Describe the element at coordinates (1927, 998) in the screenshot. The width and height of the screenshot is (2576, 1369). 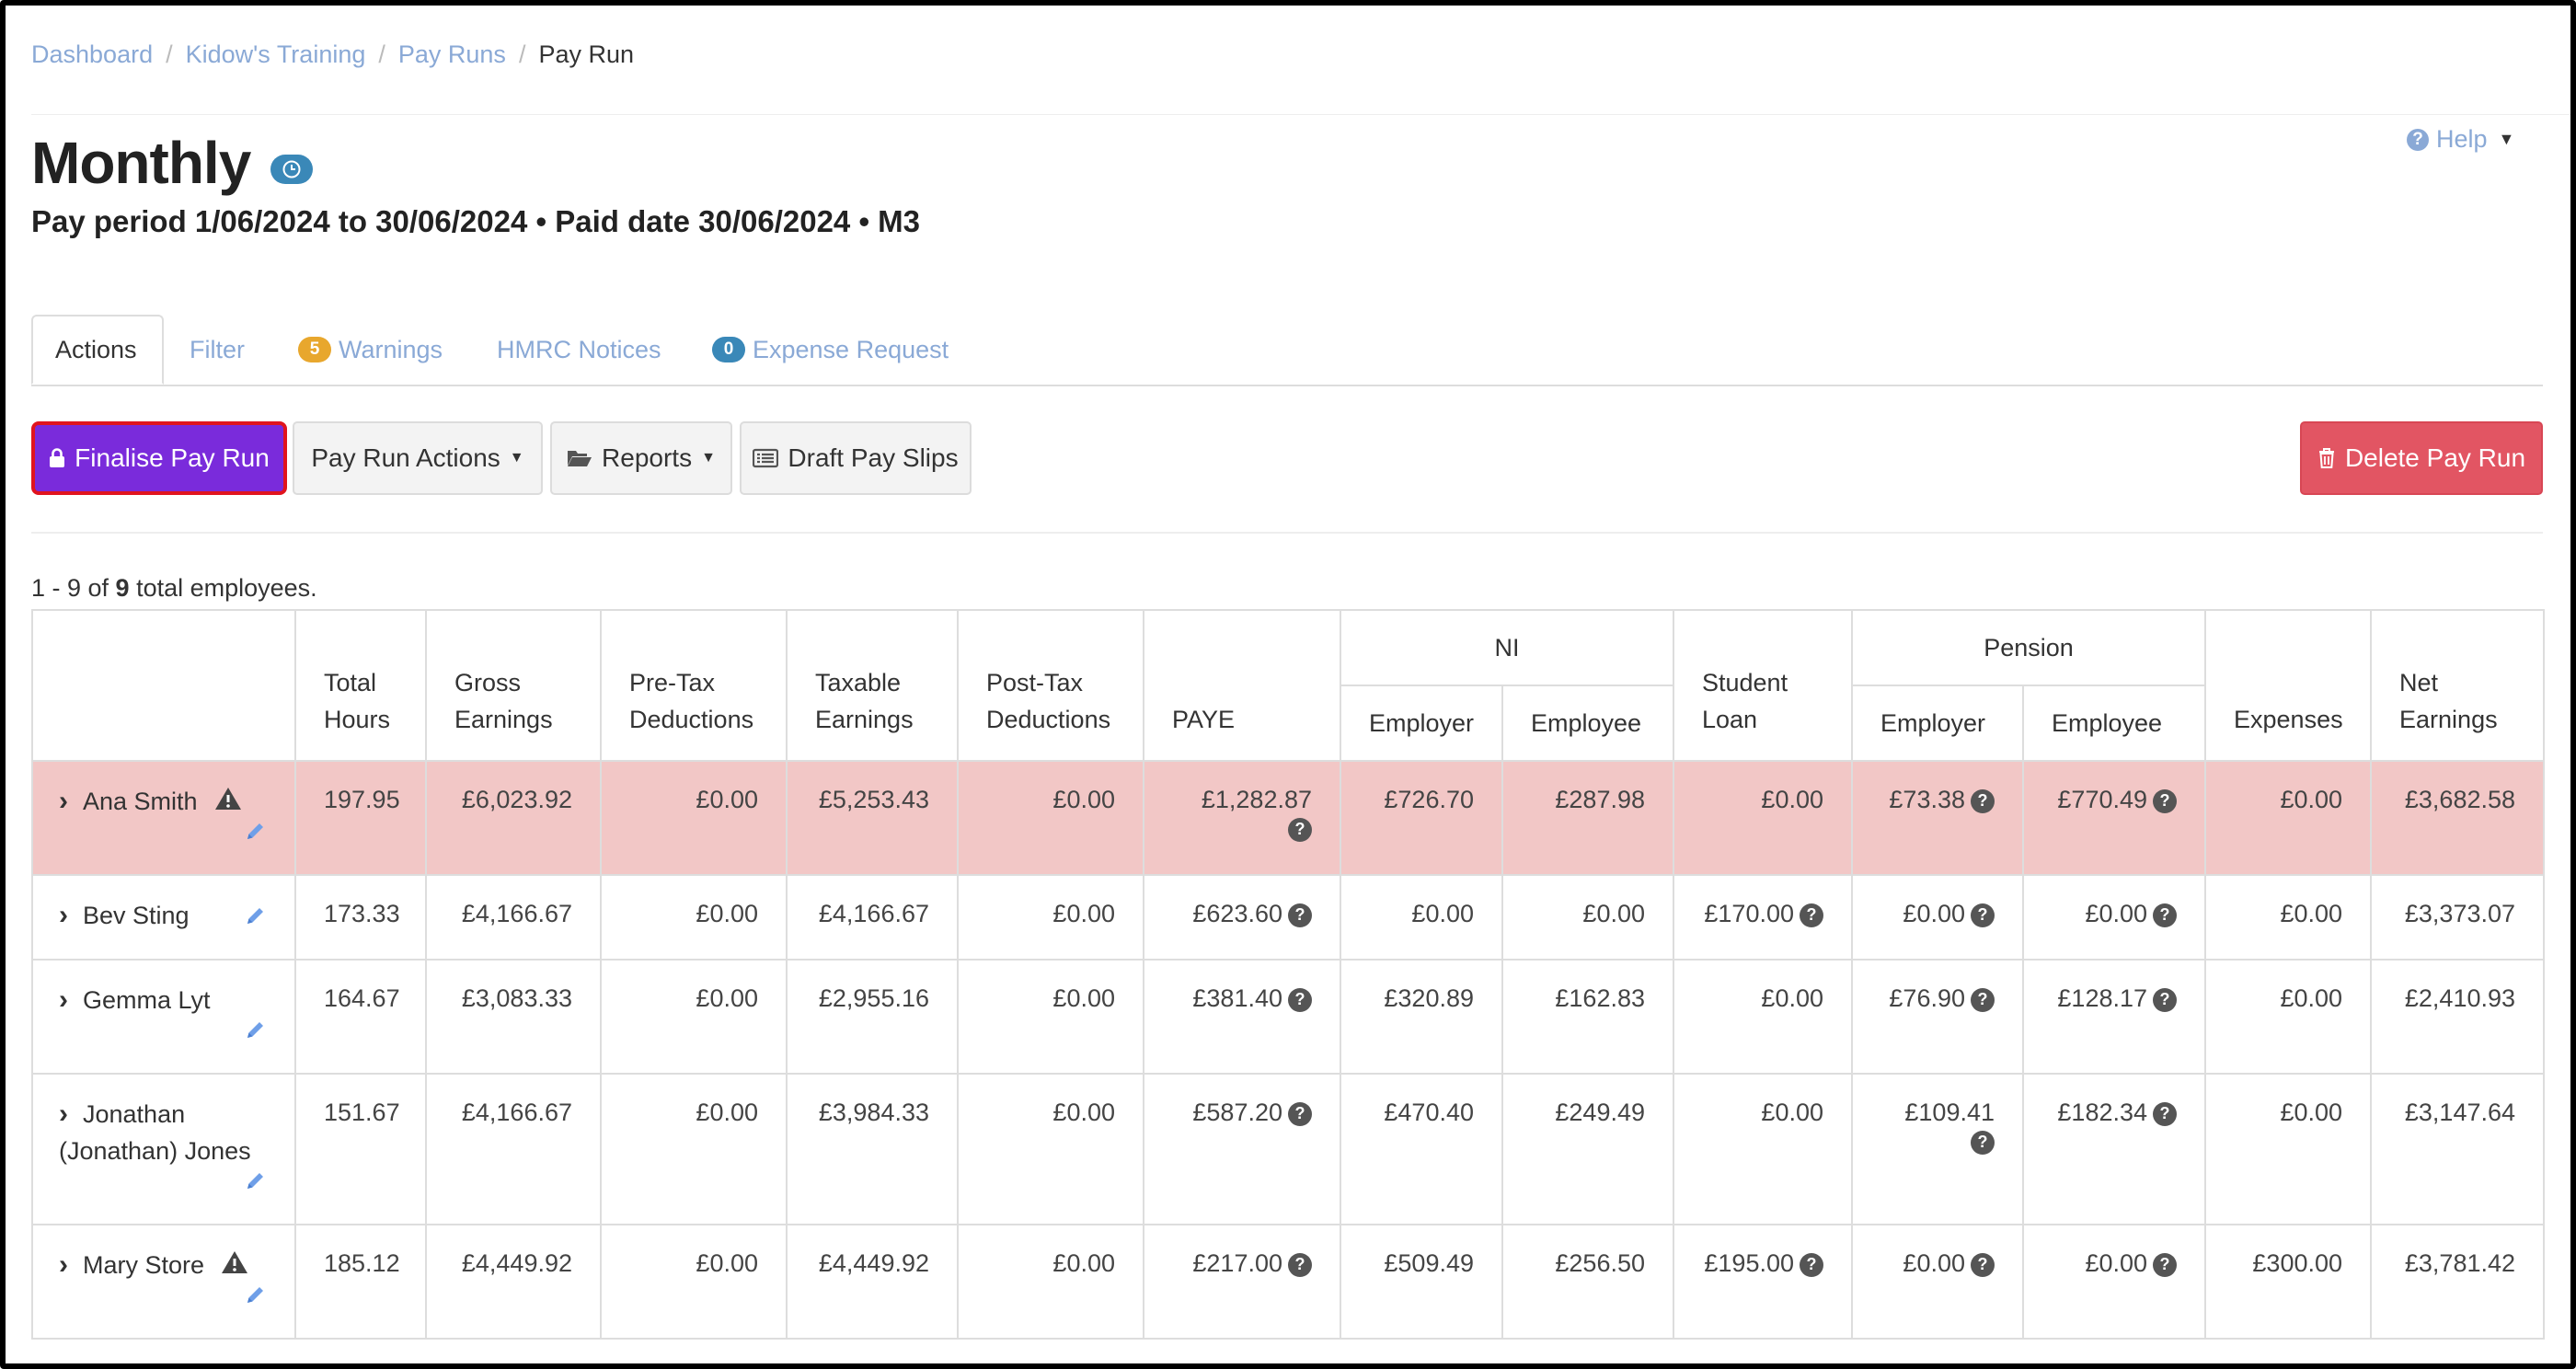
I see `cell-value: £76.90` at that location.